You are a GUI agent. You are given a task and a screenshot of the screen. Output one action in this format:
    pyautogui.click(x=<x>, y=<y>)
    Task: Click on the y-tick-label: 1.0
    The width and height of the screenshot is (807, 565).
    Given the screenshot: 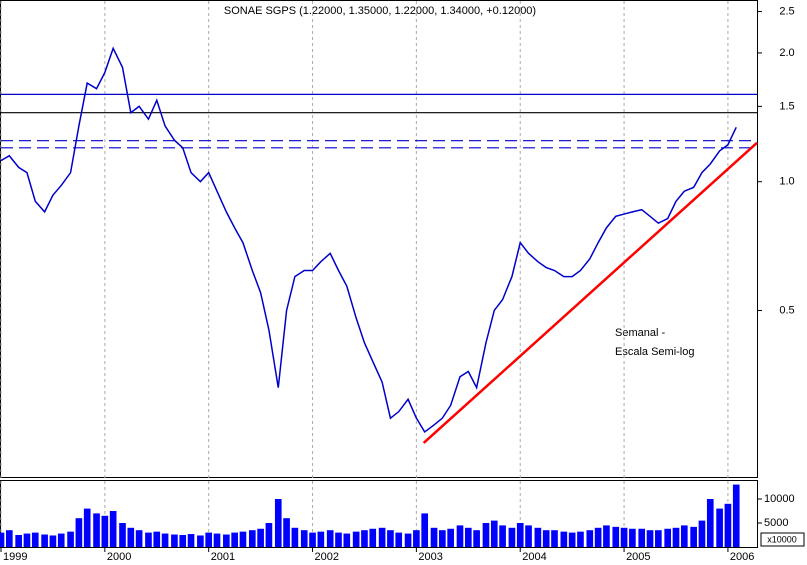 What is the action you would take?
    pyautogui.click(x=786, y=182)
    